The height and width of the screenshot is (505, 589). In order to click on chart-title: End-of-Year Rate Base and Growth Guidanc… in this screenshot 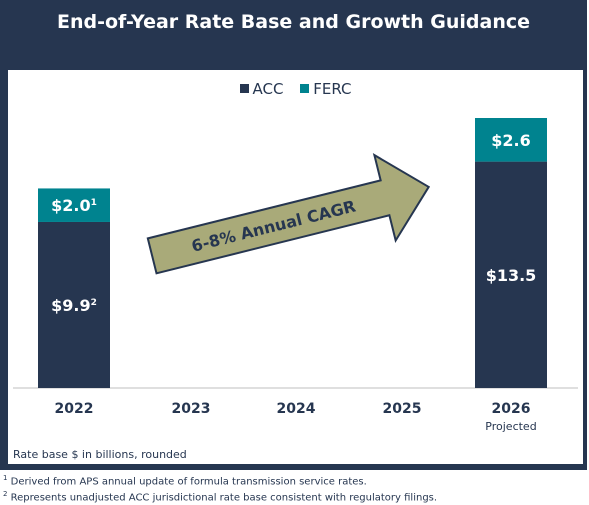, I will do `click(293, 22)`.